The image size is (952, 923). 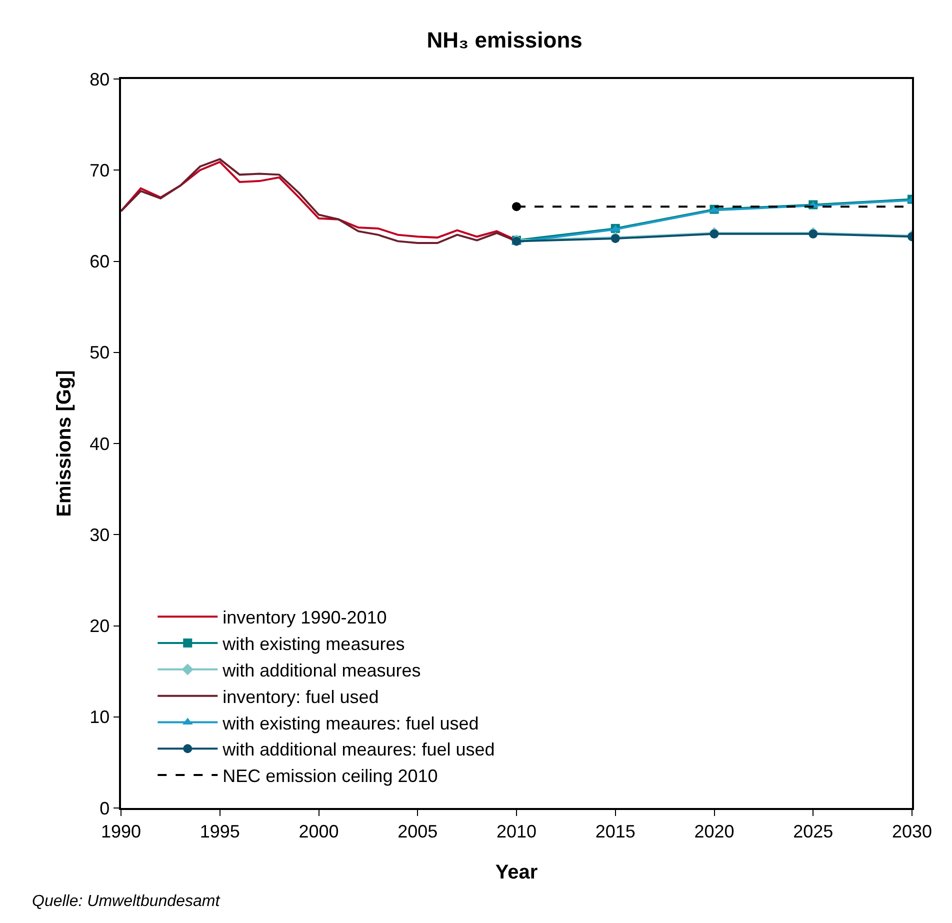 What do you see at coordinates (121, 831) in the screenshot?
I see `x-tick-label: 1990` at bounding box center [121, 831].